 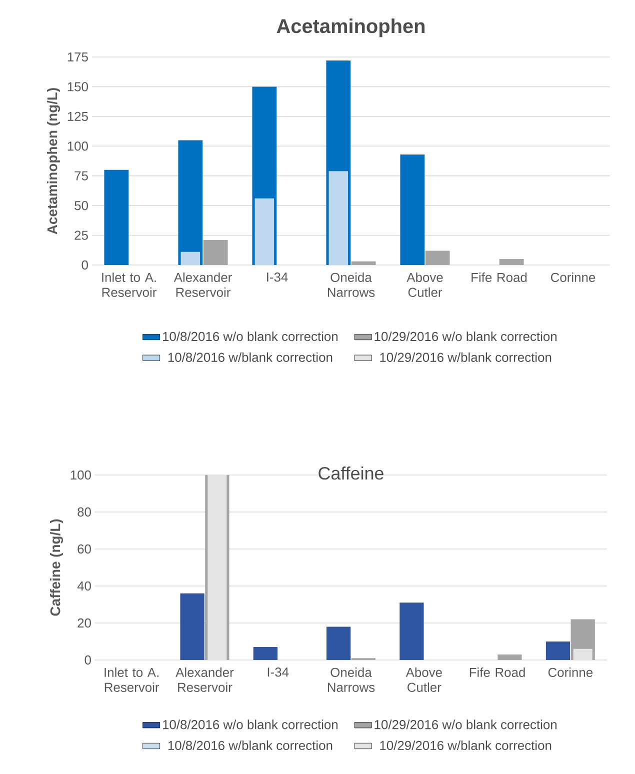 I want to click on chart-title: Caffeine, so click(x=351, y=473).